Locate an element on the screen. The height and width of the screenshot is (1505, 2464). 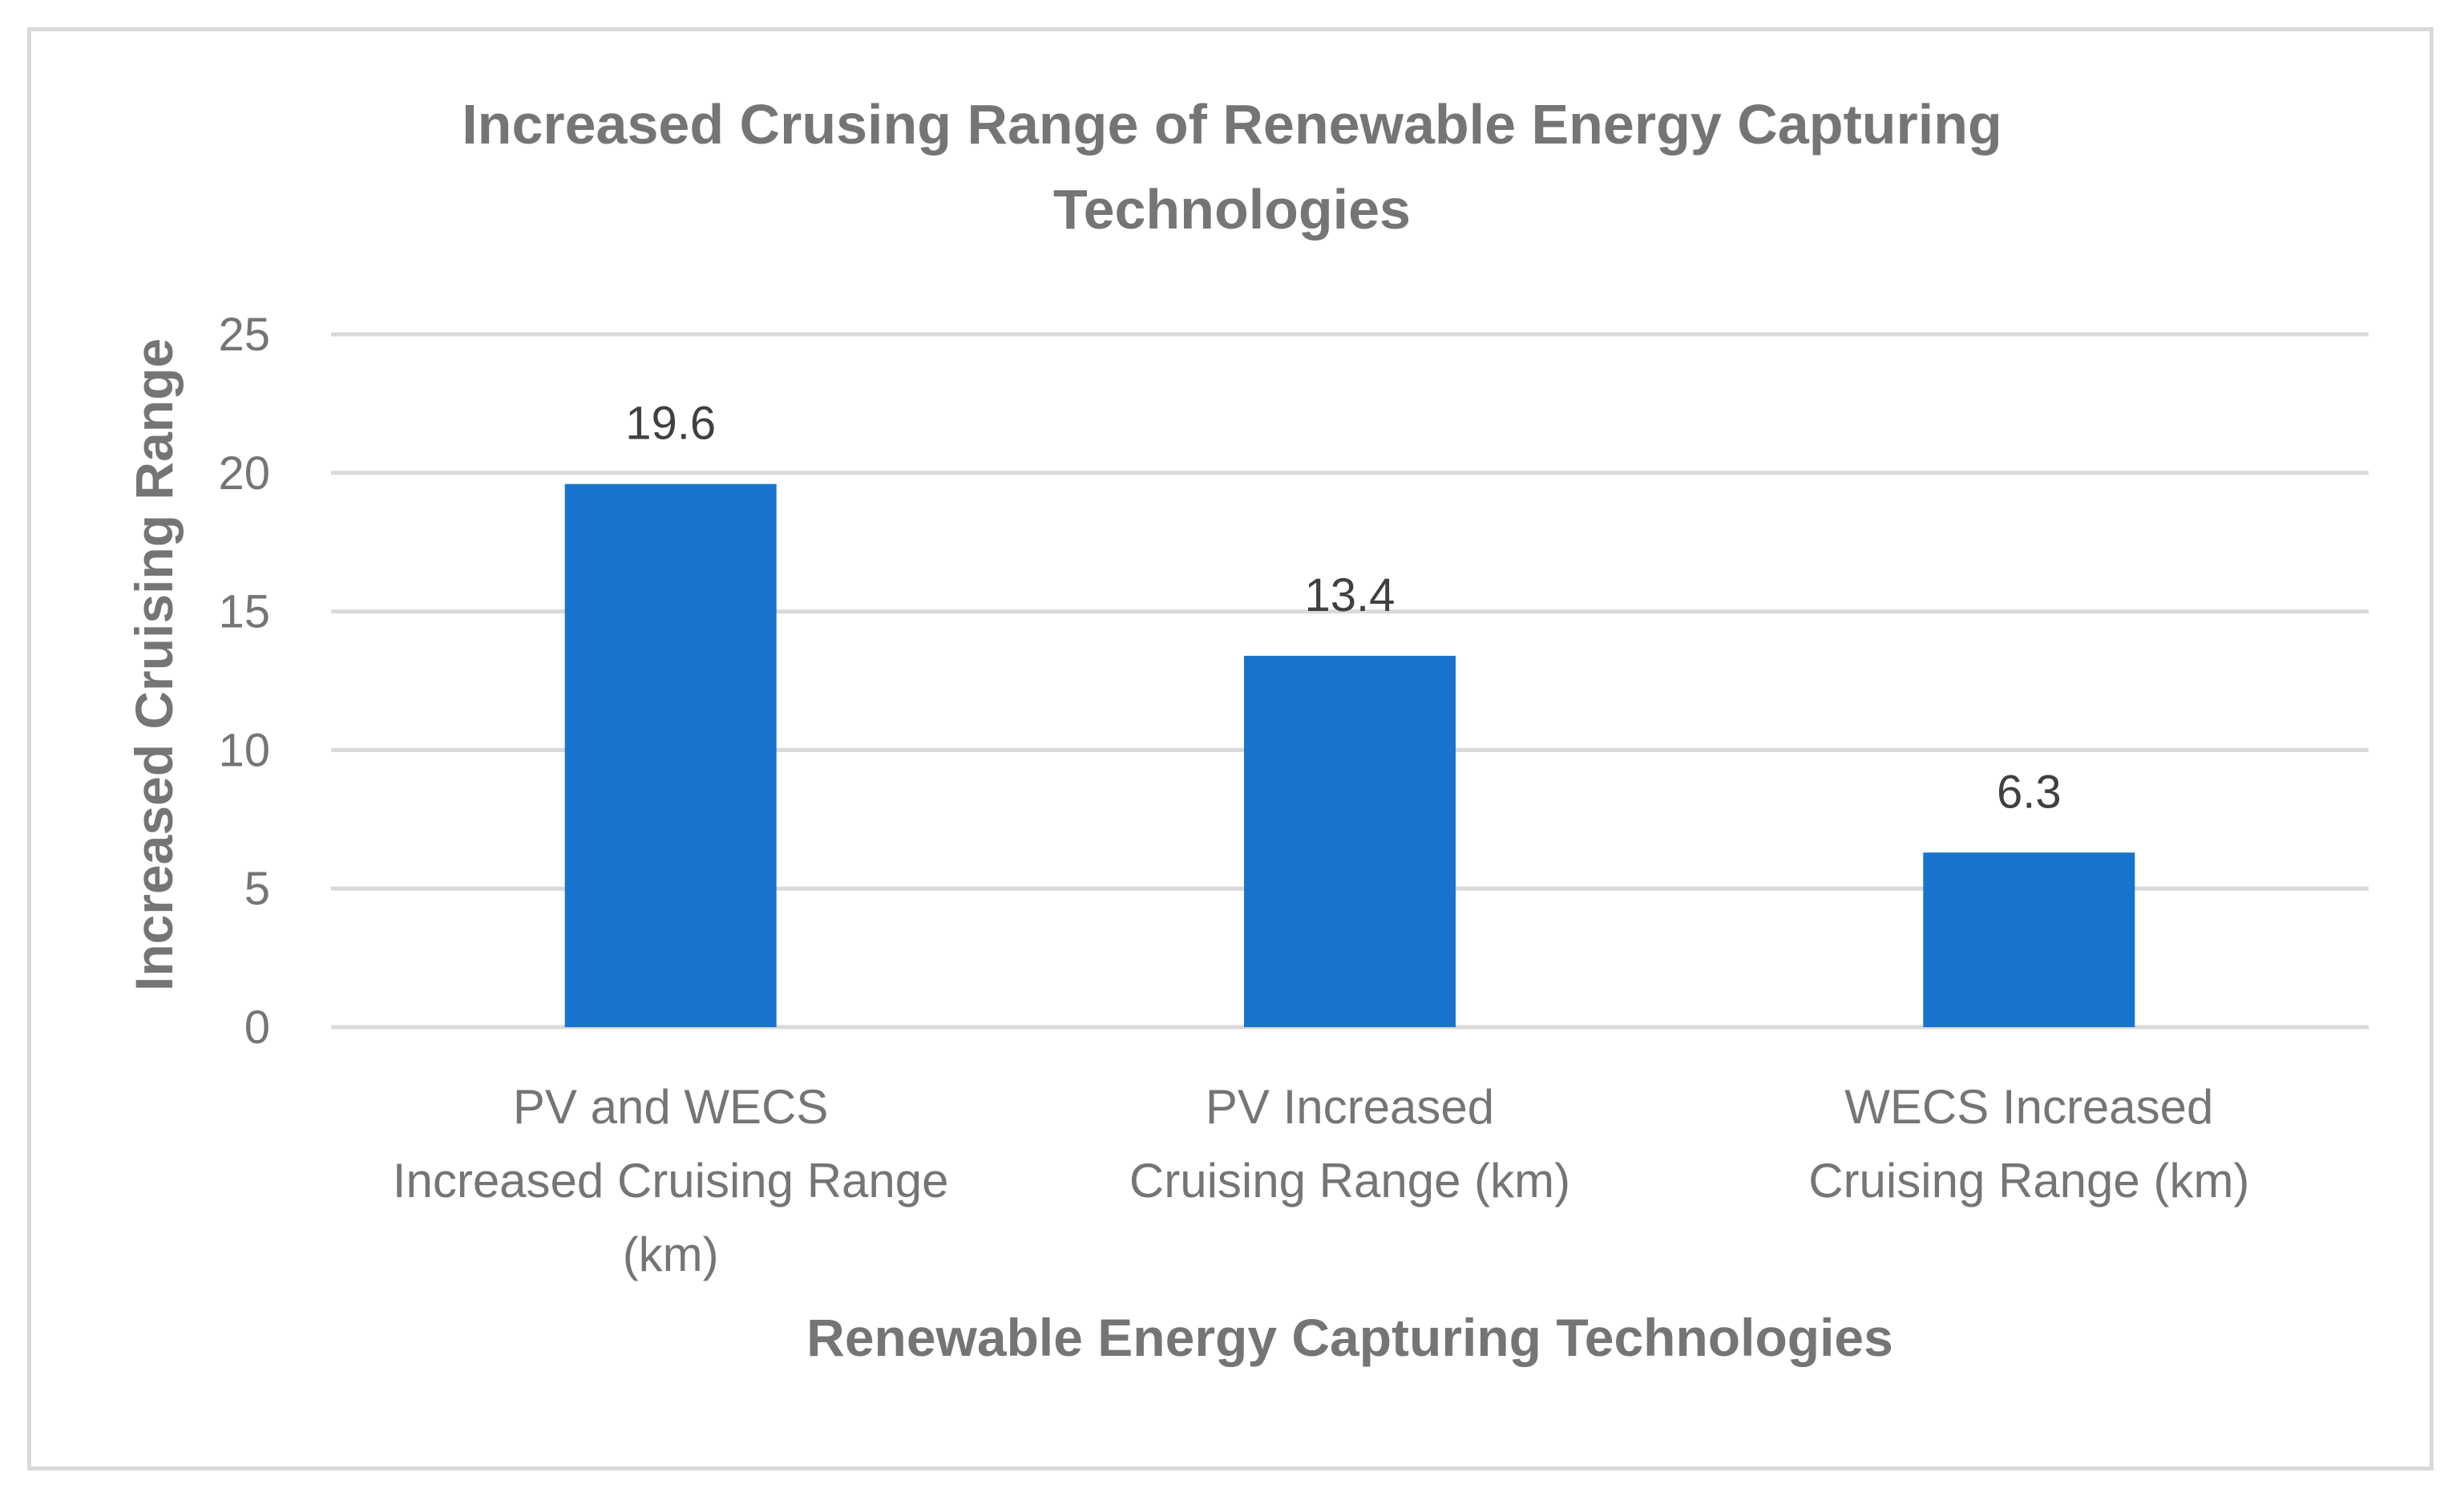
y-tick-label: 5 is located at coordinates (257, 889).